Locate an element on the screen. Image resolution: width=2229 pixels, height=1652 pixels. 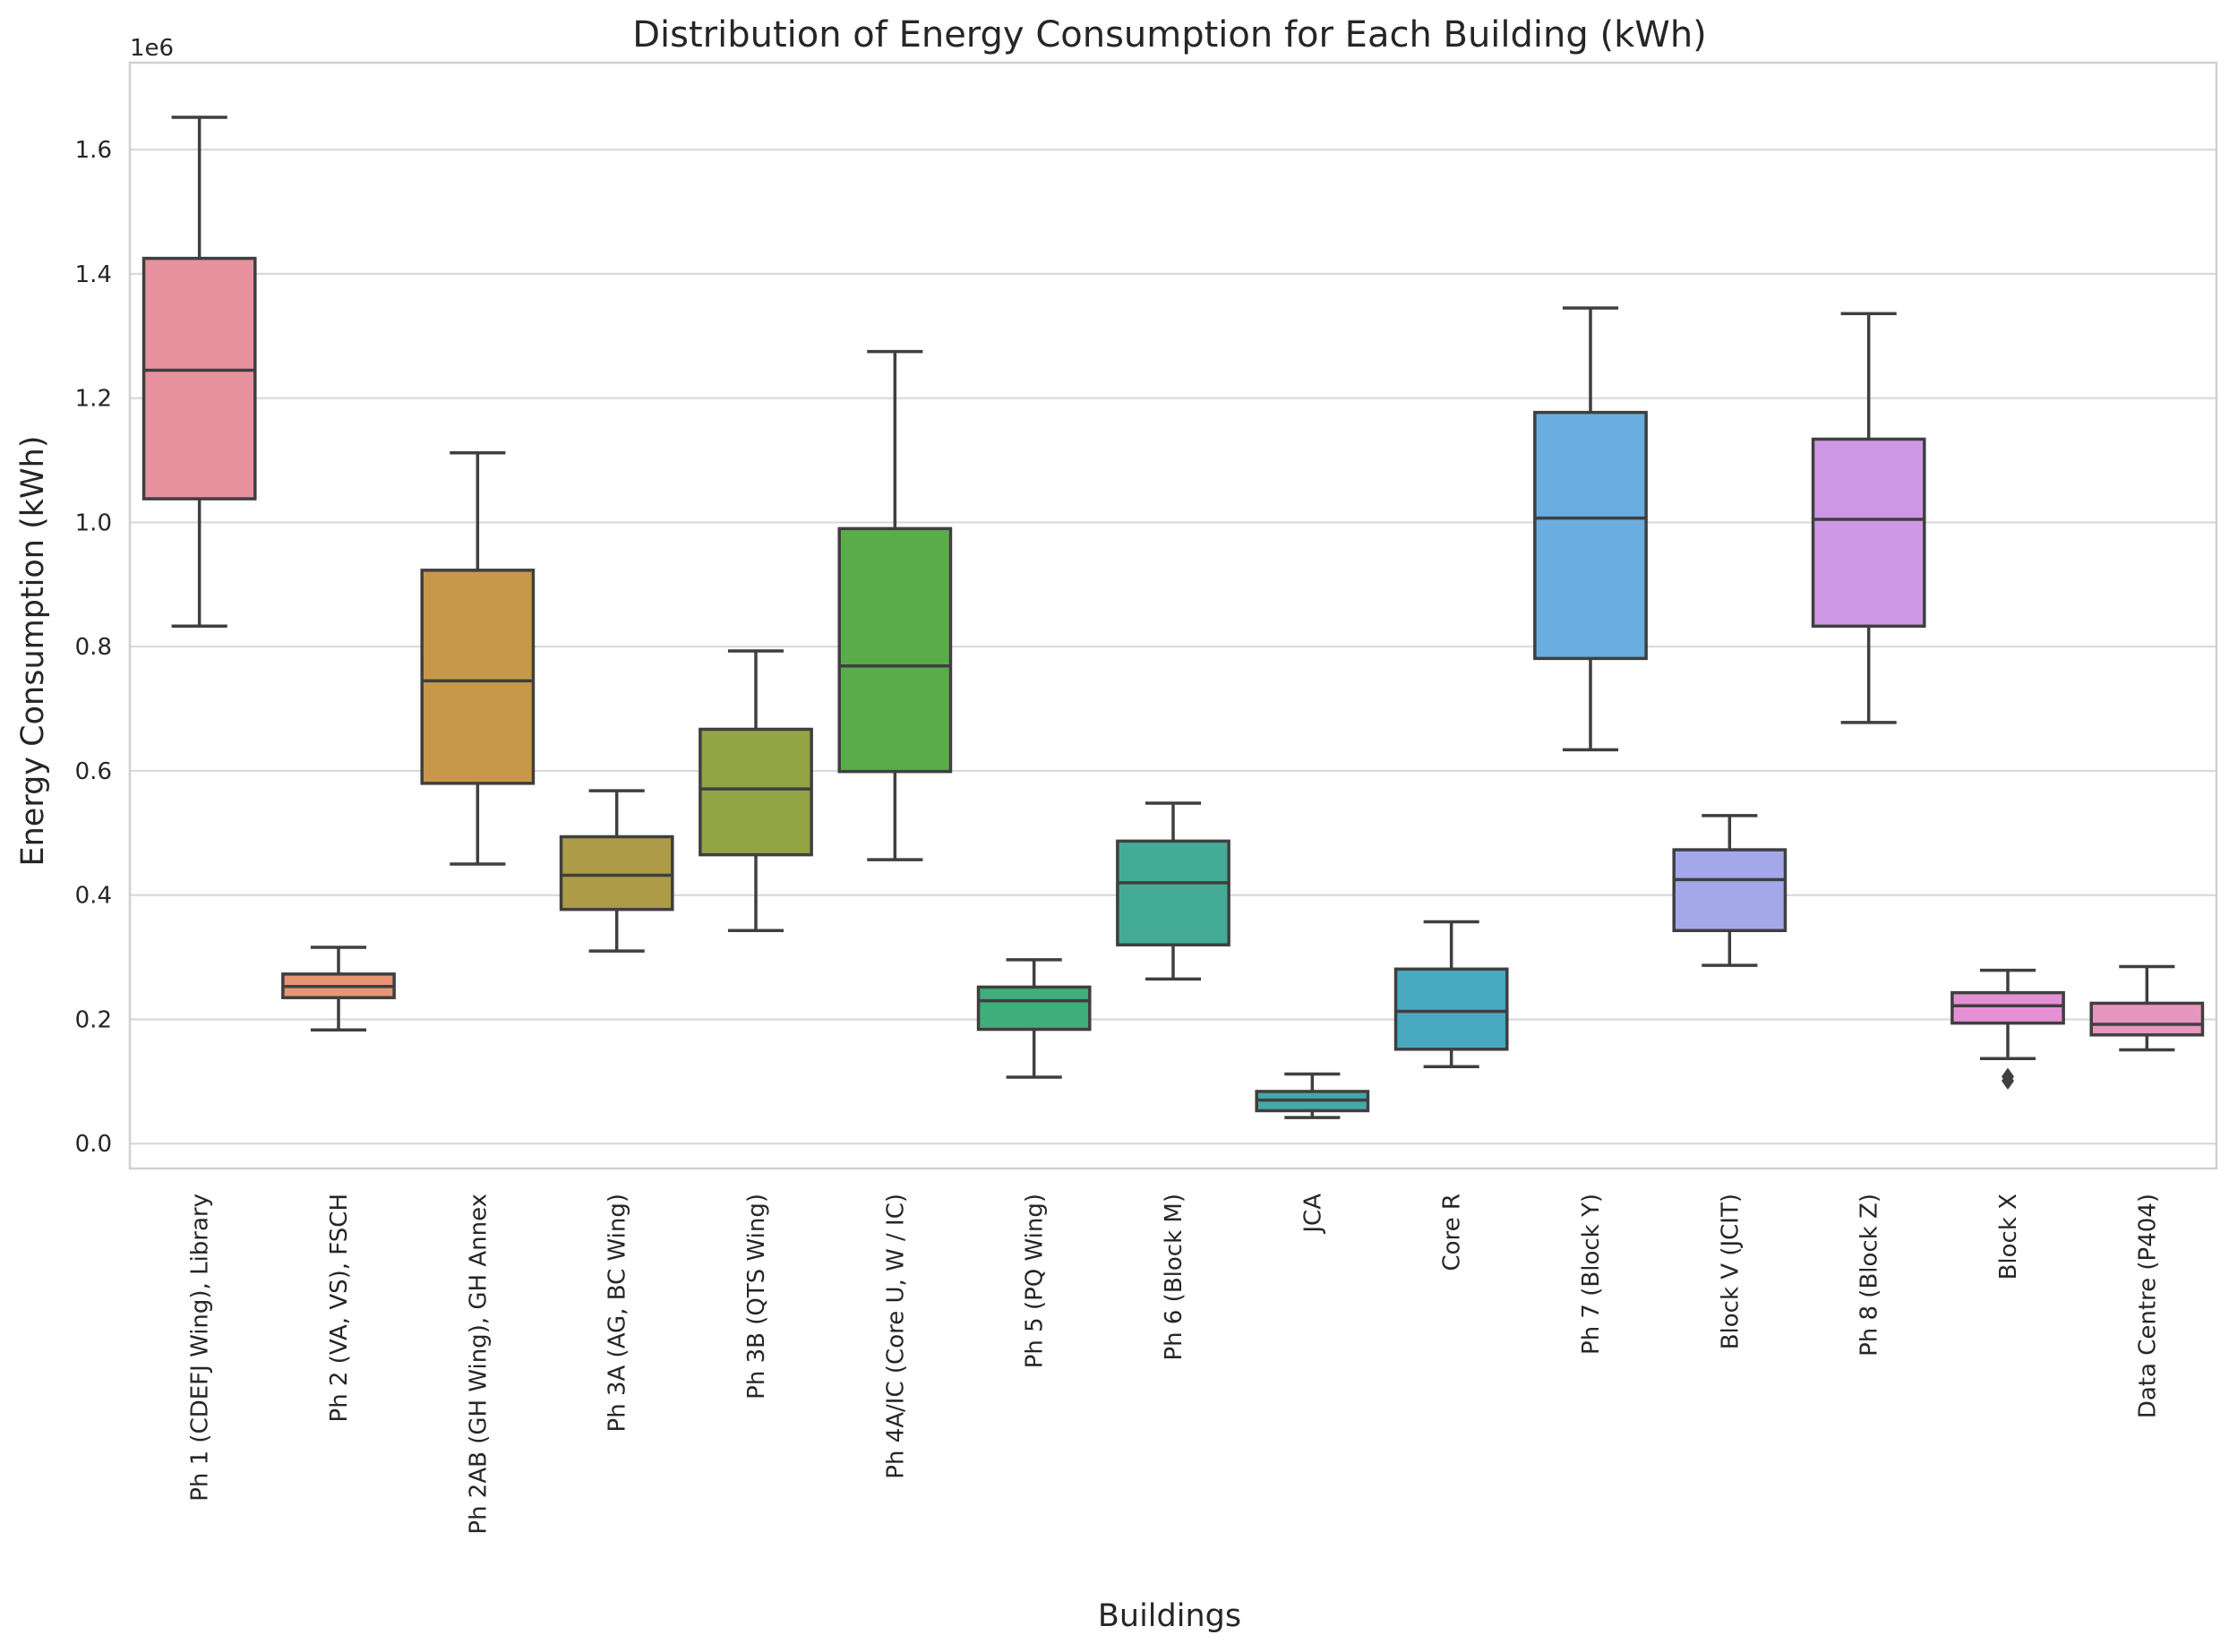
x-tick-label: Block V (JCIT) is located at coordinates (1730, 1271).